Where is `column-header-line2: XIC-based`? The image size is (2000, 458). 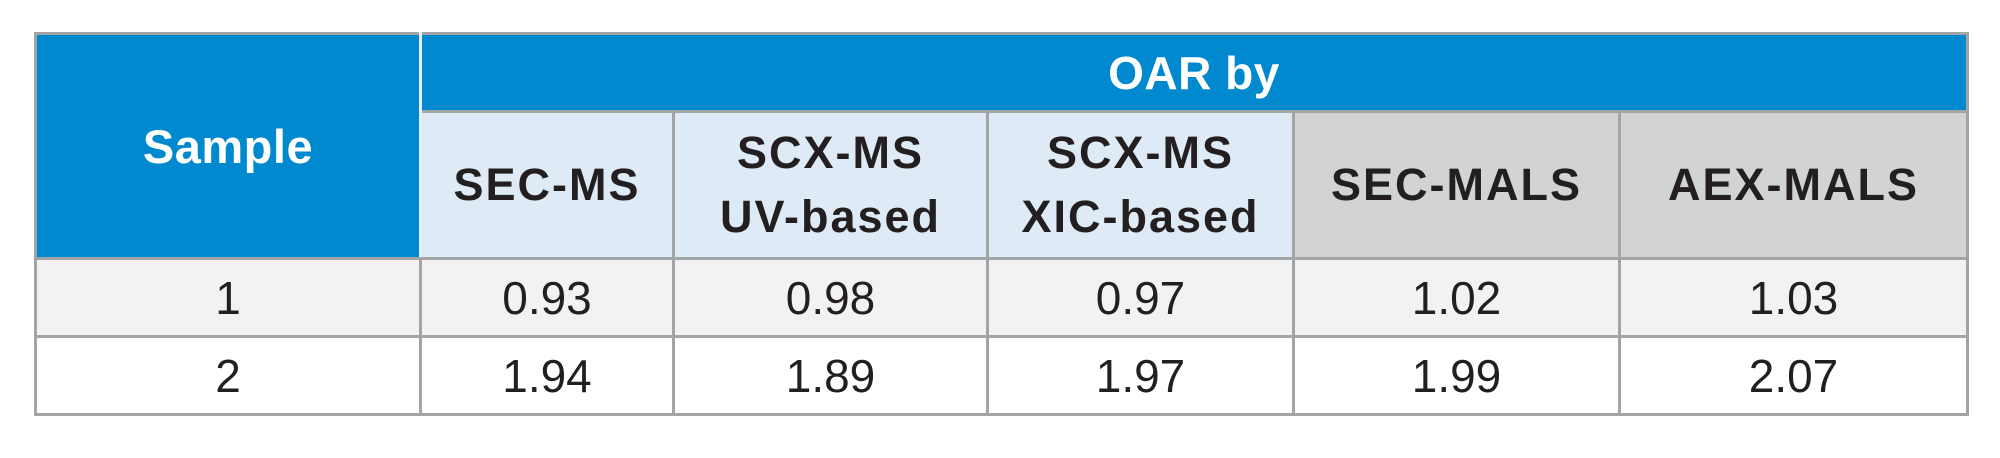
column-header-line2: XIC-based is located at coordinates (1140, 216).